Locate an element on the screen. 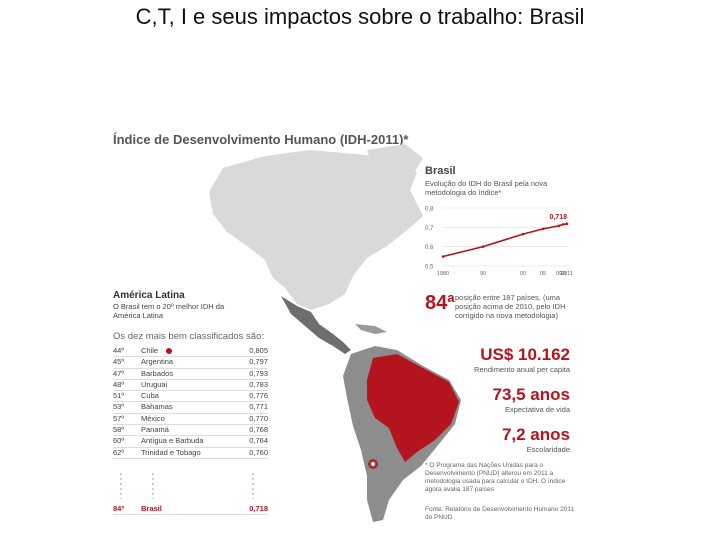  table-row: 58º Panamá 0,768 is located at coordinates (190, 431).